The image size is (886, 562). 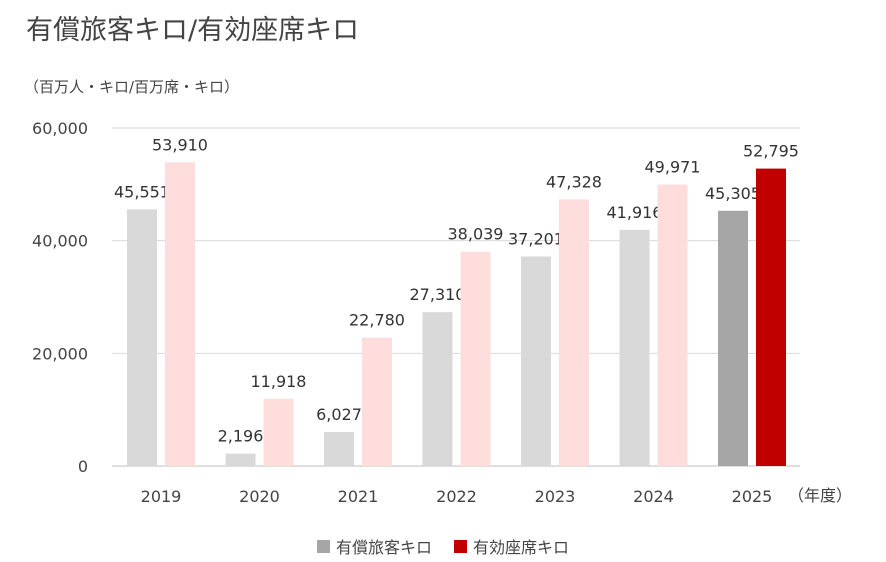 What do you see at coordinates (132, 87) in the screenshot?
I see `y-axis-unit-label: （百万人・キロ/百万席・キロ）` at bounding box center [132, 87].